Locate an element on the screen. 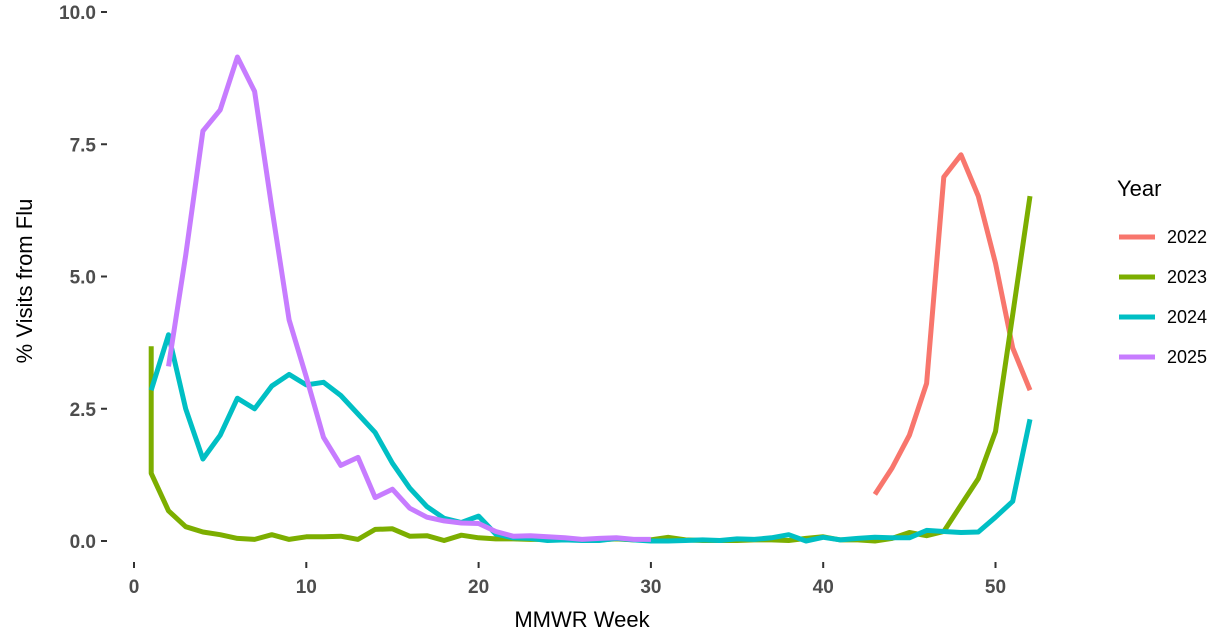 This screenshot has height=634, width=1230. x-axis-title: MMWR Week is located at coordinates (582, 619).